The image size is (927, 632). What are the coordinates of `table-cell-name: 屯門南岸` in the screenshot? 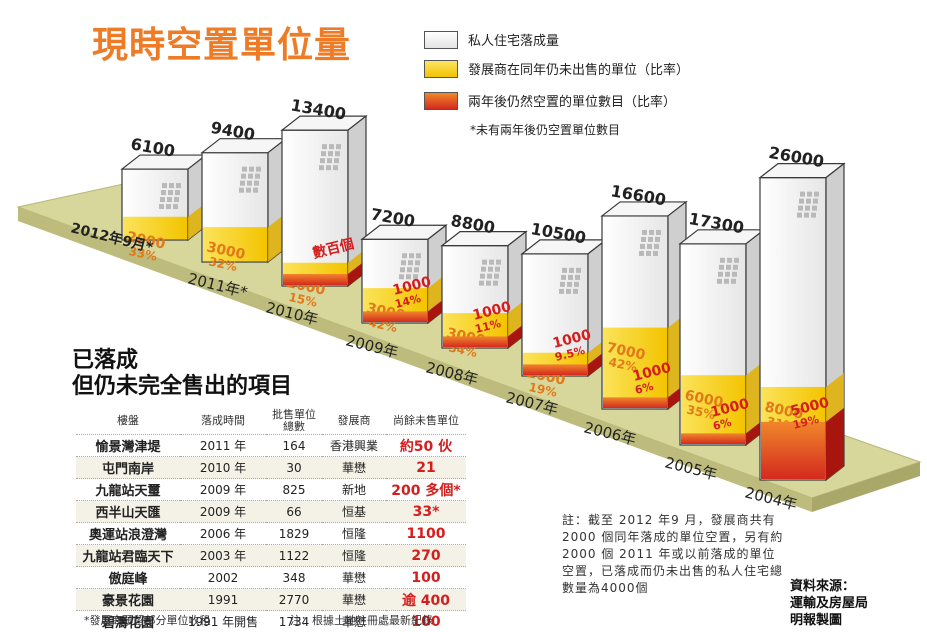 It's located at (128, 468).